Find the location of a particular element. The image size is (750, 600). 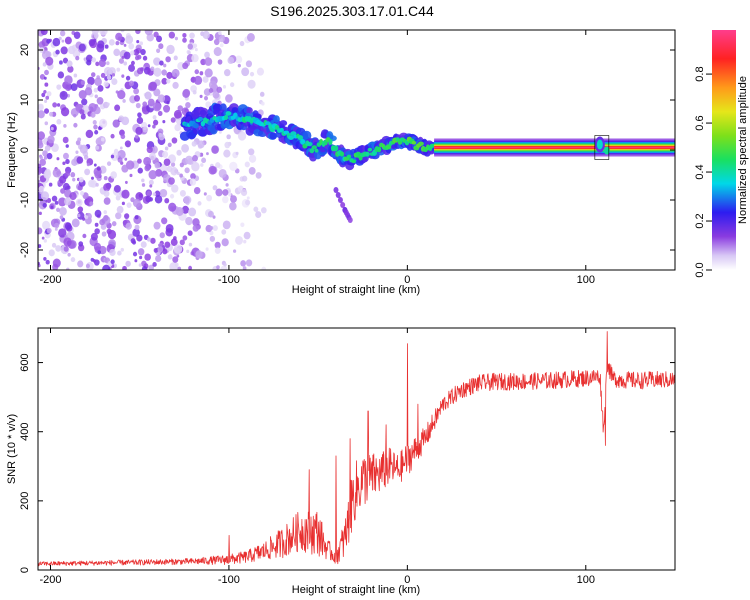

snr-y-label: SNR (10 * v/v) is located at coordinates (12, 449).